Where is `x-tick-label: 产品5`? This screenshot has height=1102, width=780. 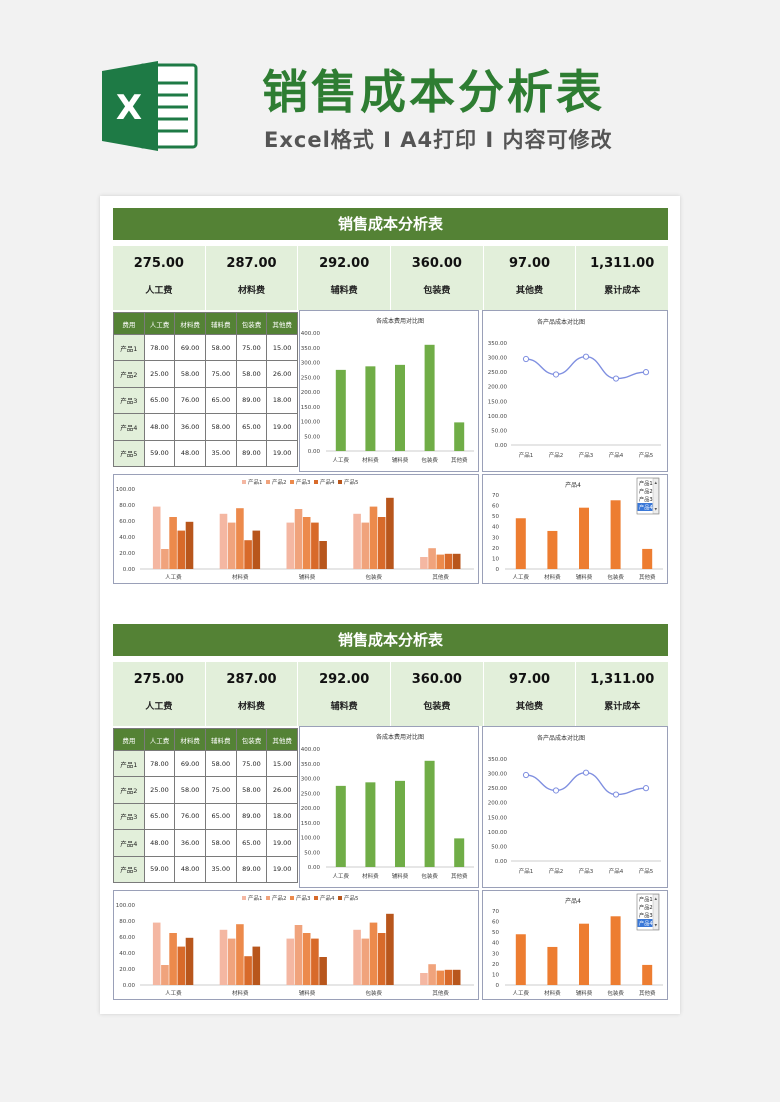 x-tick-label: 产品5 is located at coordinates (646, 871).